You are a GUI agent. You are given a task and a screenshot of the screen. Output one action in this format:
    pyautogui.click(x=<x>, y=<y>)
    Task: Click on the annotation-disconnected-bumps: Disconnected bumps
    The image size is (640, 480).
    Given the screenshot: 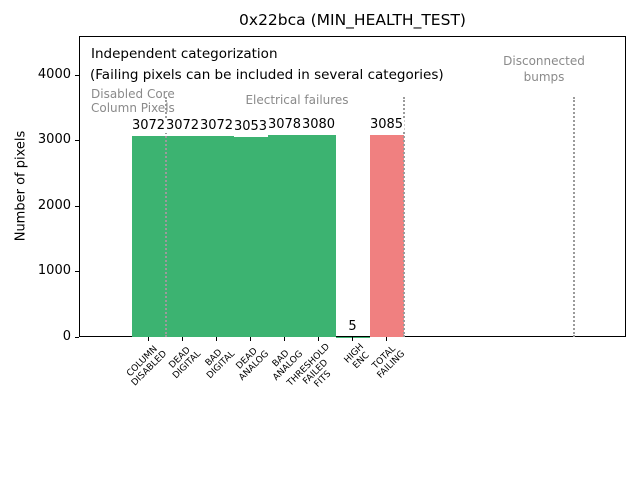 What is the action you would take?
    pyautogui.click(x=544, y=69)
    